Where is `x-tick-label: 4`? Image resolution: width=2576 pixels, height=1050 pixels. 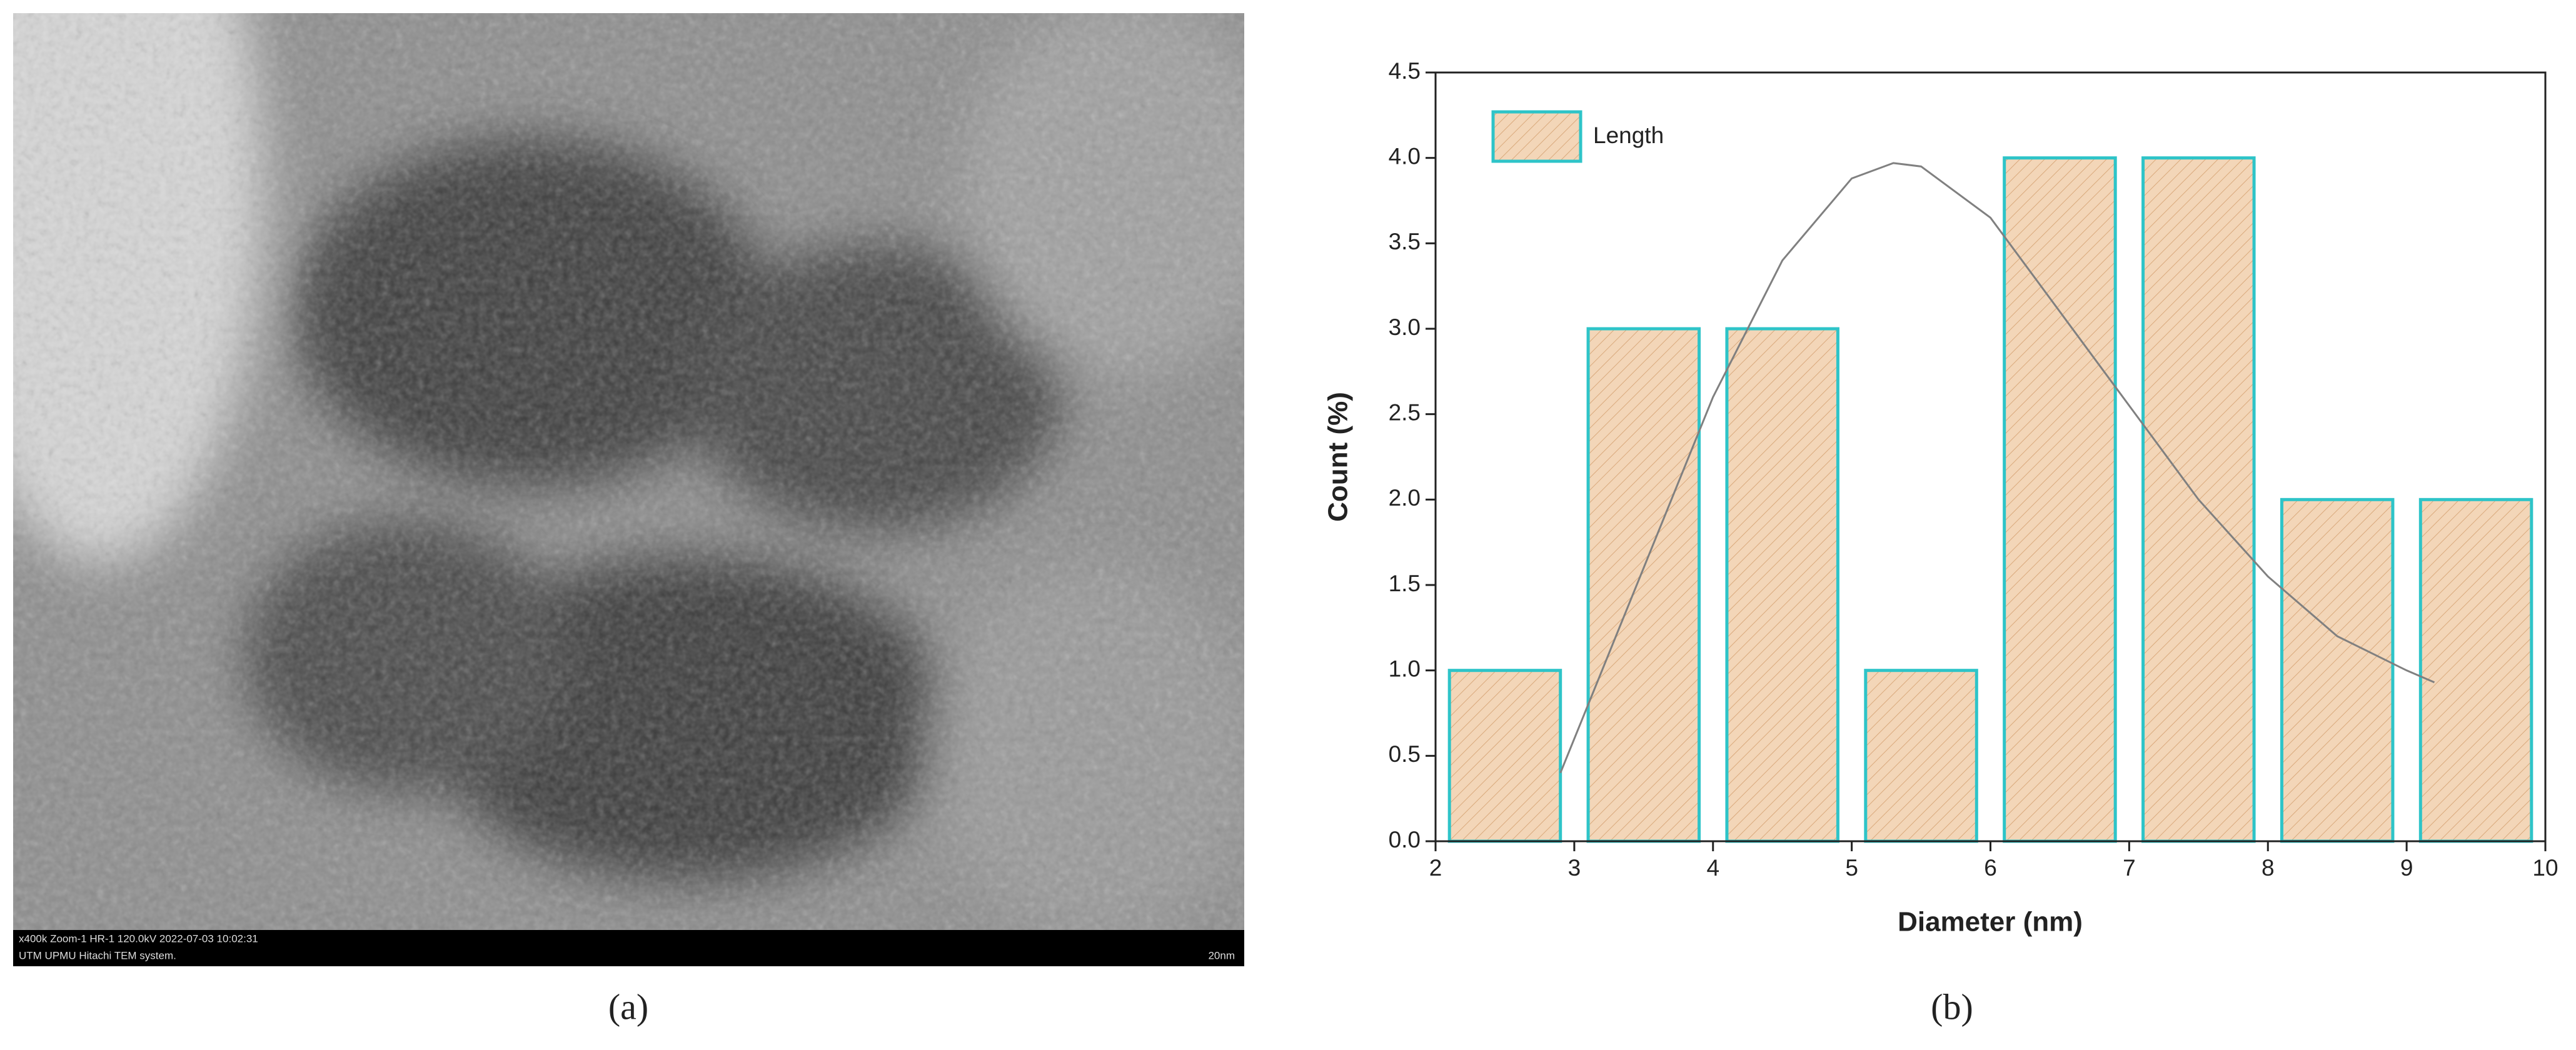
x-tick-label: 4 is located at coordinates (1713, 868).